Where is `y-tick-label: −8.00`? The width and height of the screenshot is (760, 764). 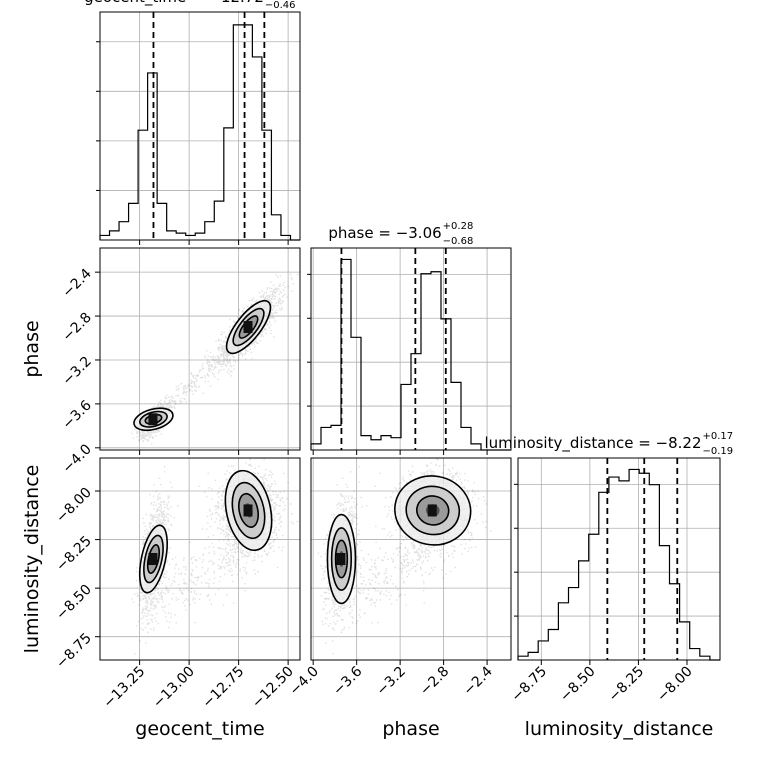
y-tick-label: −8.00 is located at coordinates (74, 506).